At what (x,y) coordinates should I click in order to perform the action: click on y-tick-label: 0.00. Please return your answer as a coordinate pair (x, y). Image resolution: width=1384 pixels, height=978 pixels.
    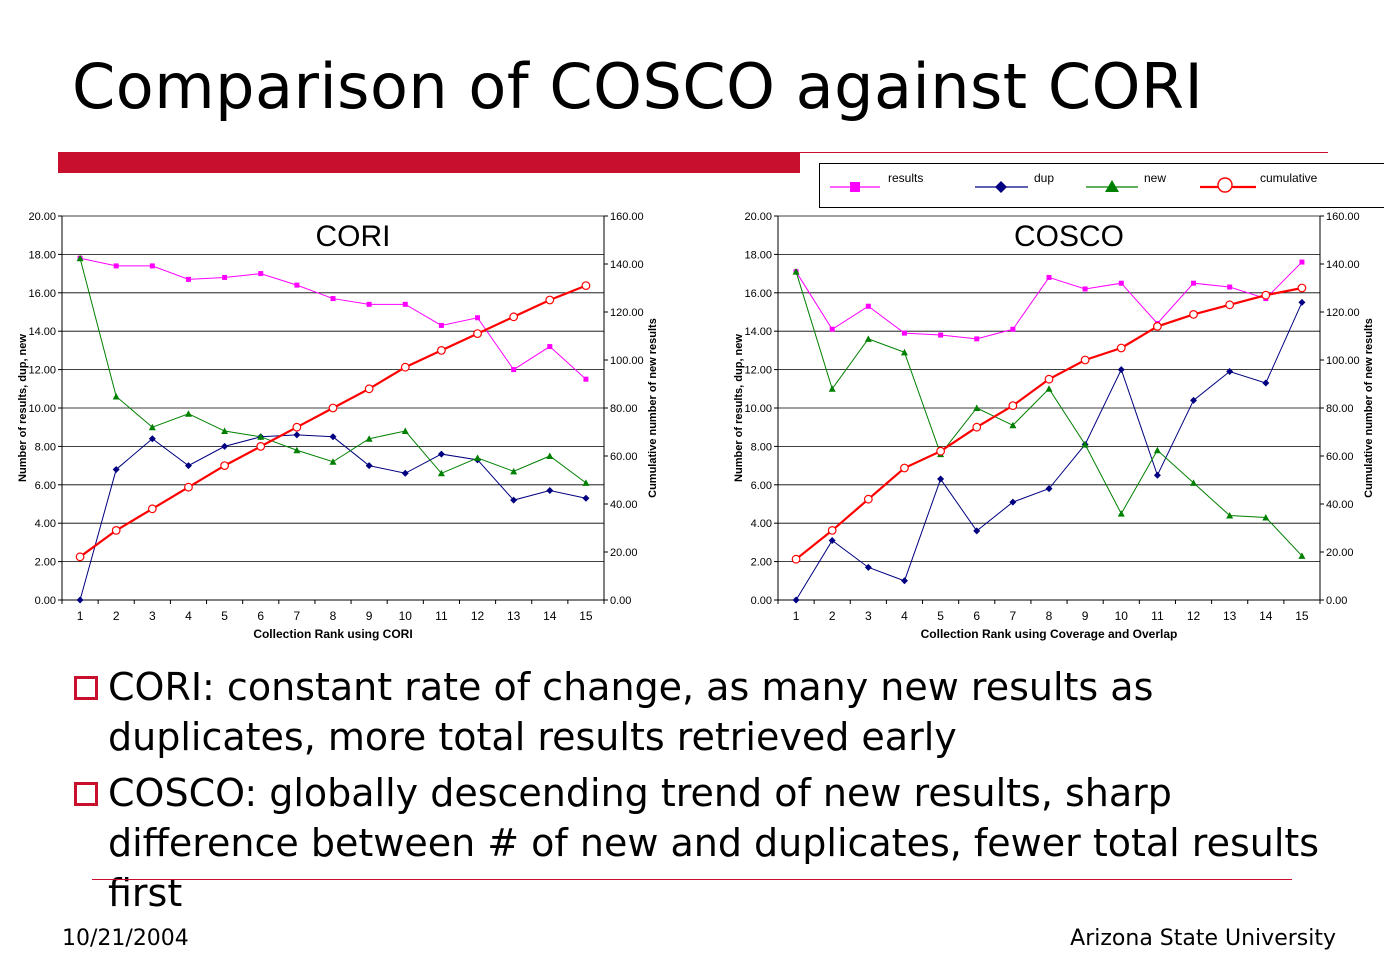
    Looking at the image, I should click on (761, 601).